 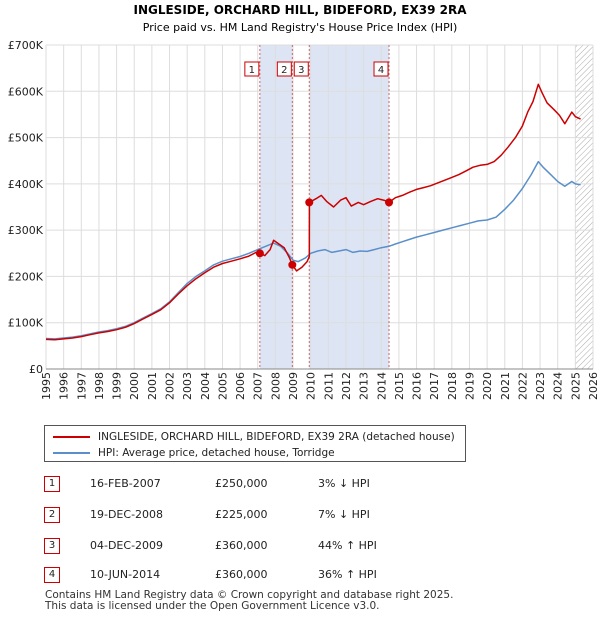 I want to click on legend-swatch-hpi, so click(x=71, y=453).